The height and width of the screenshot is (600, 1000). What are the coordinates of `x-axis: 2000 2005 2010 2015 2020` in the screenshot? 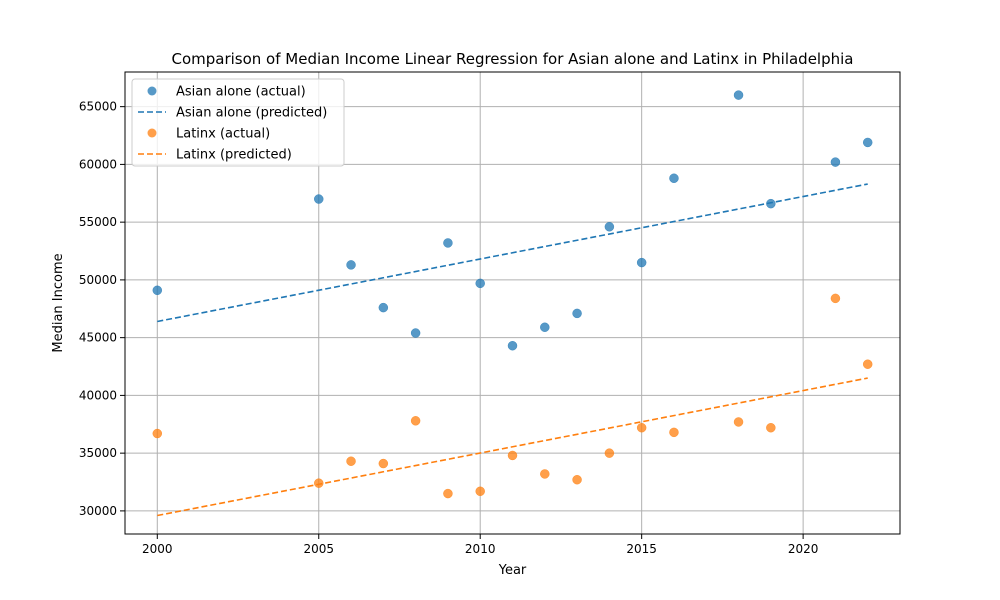 It's located at (480, 545).